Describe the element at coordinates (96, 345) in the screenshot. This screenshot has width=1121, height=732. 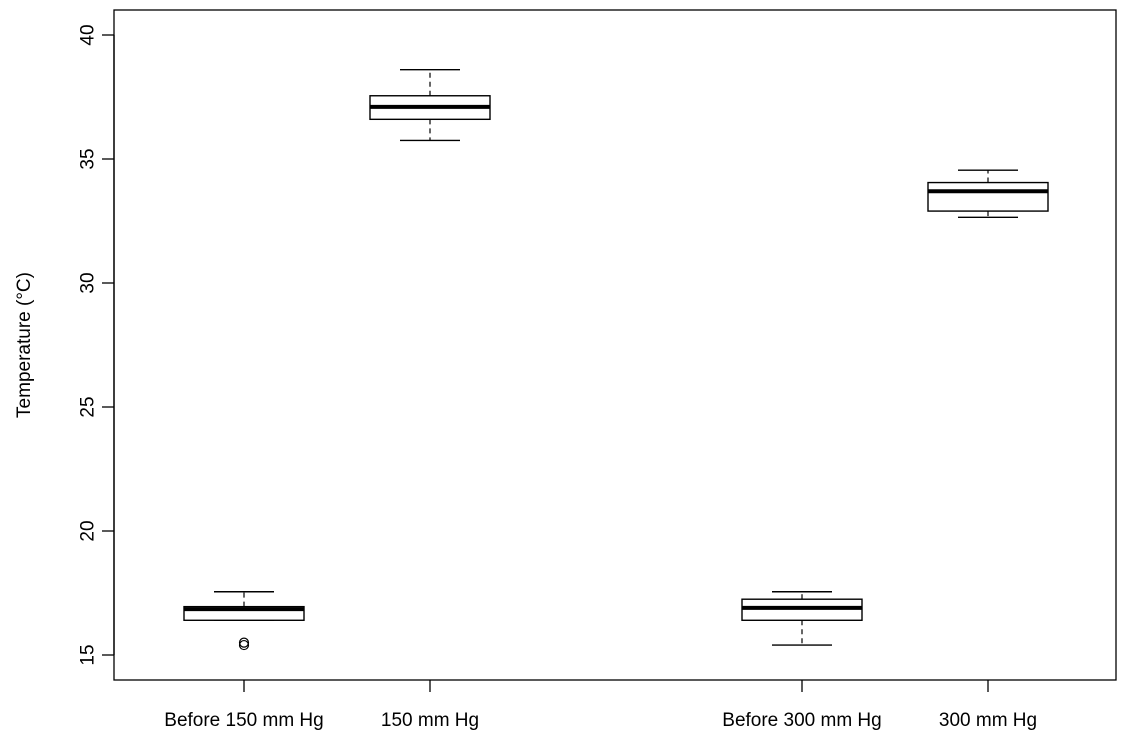
I see `y-axis: 15 20 25 30 35 40` at that location.